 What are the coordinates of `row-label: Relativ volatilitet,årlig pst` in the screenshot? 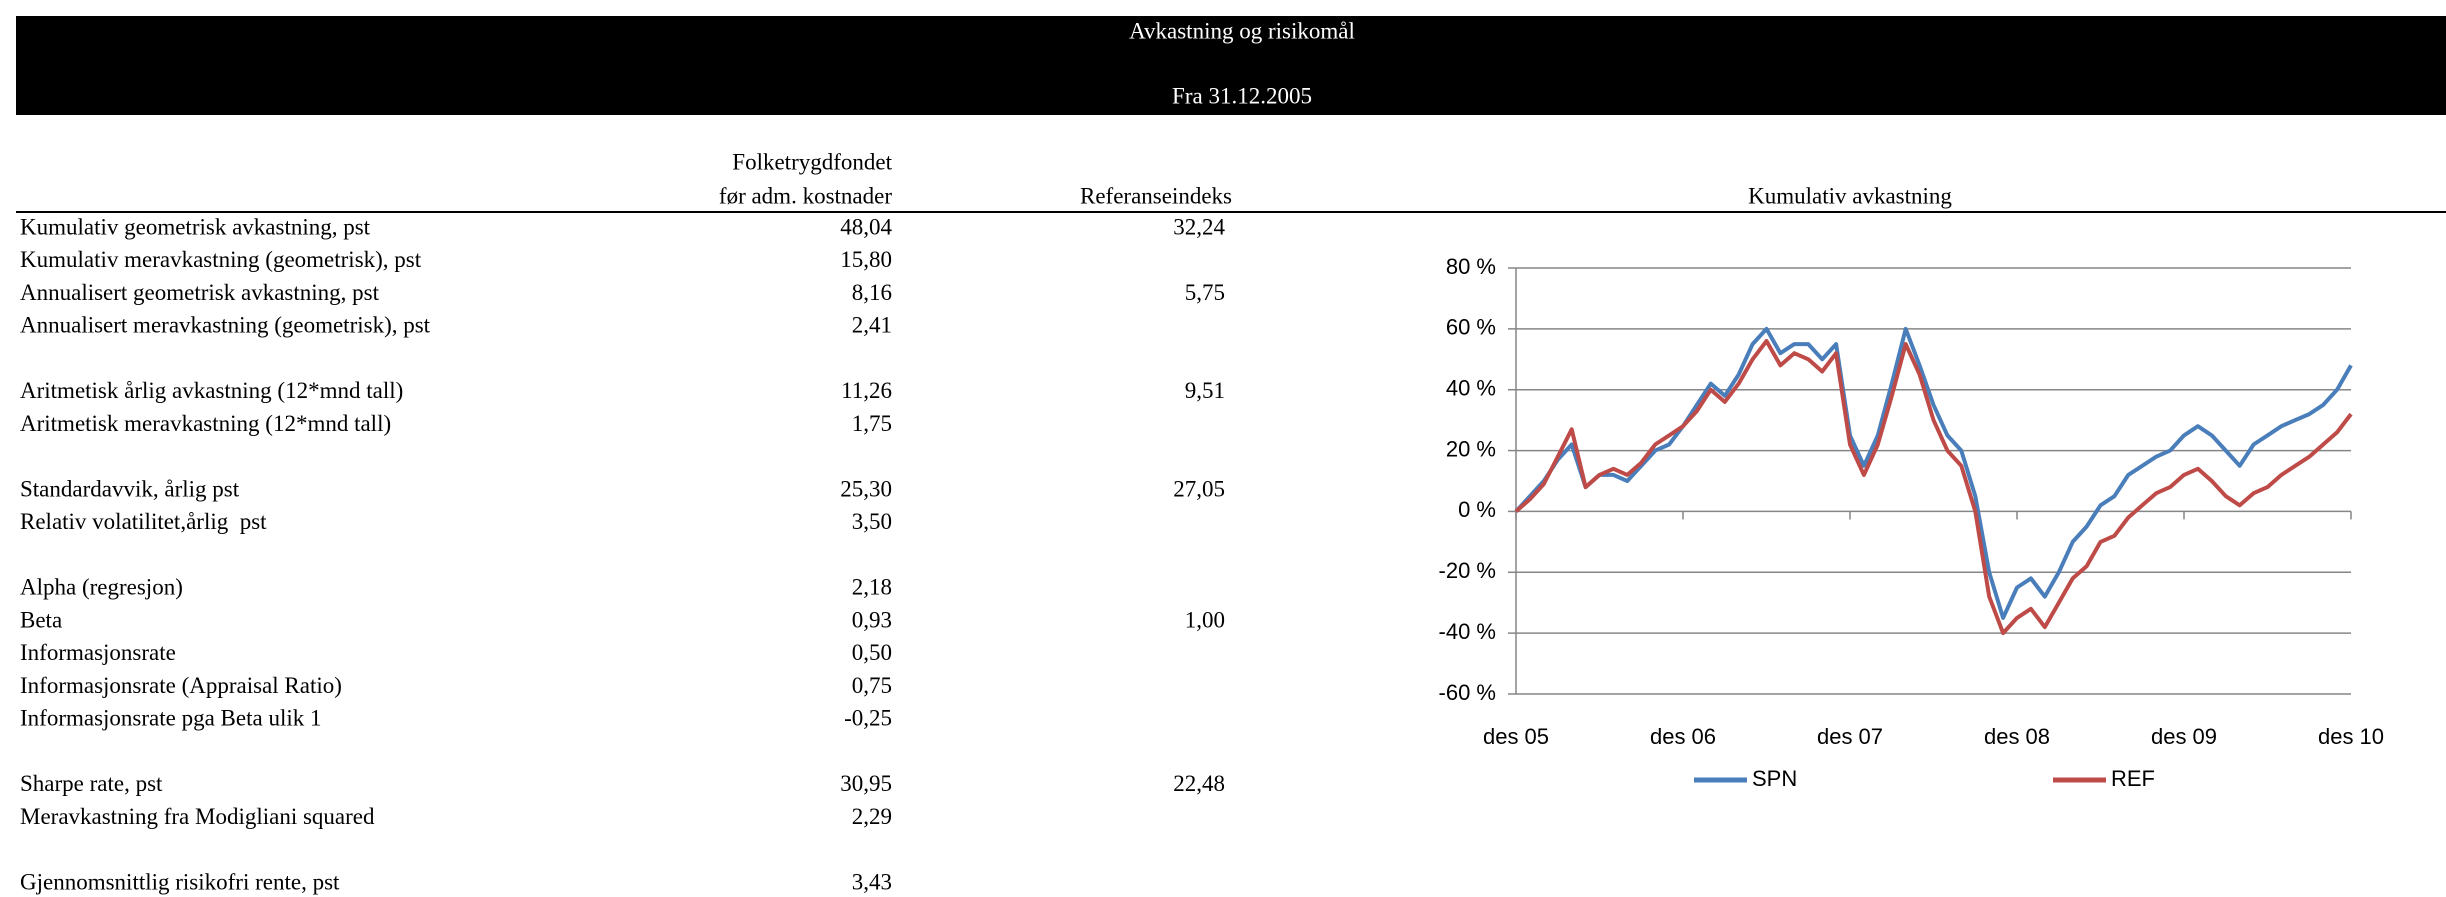 It's located at (143, 521).